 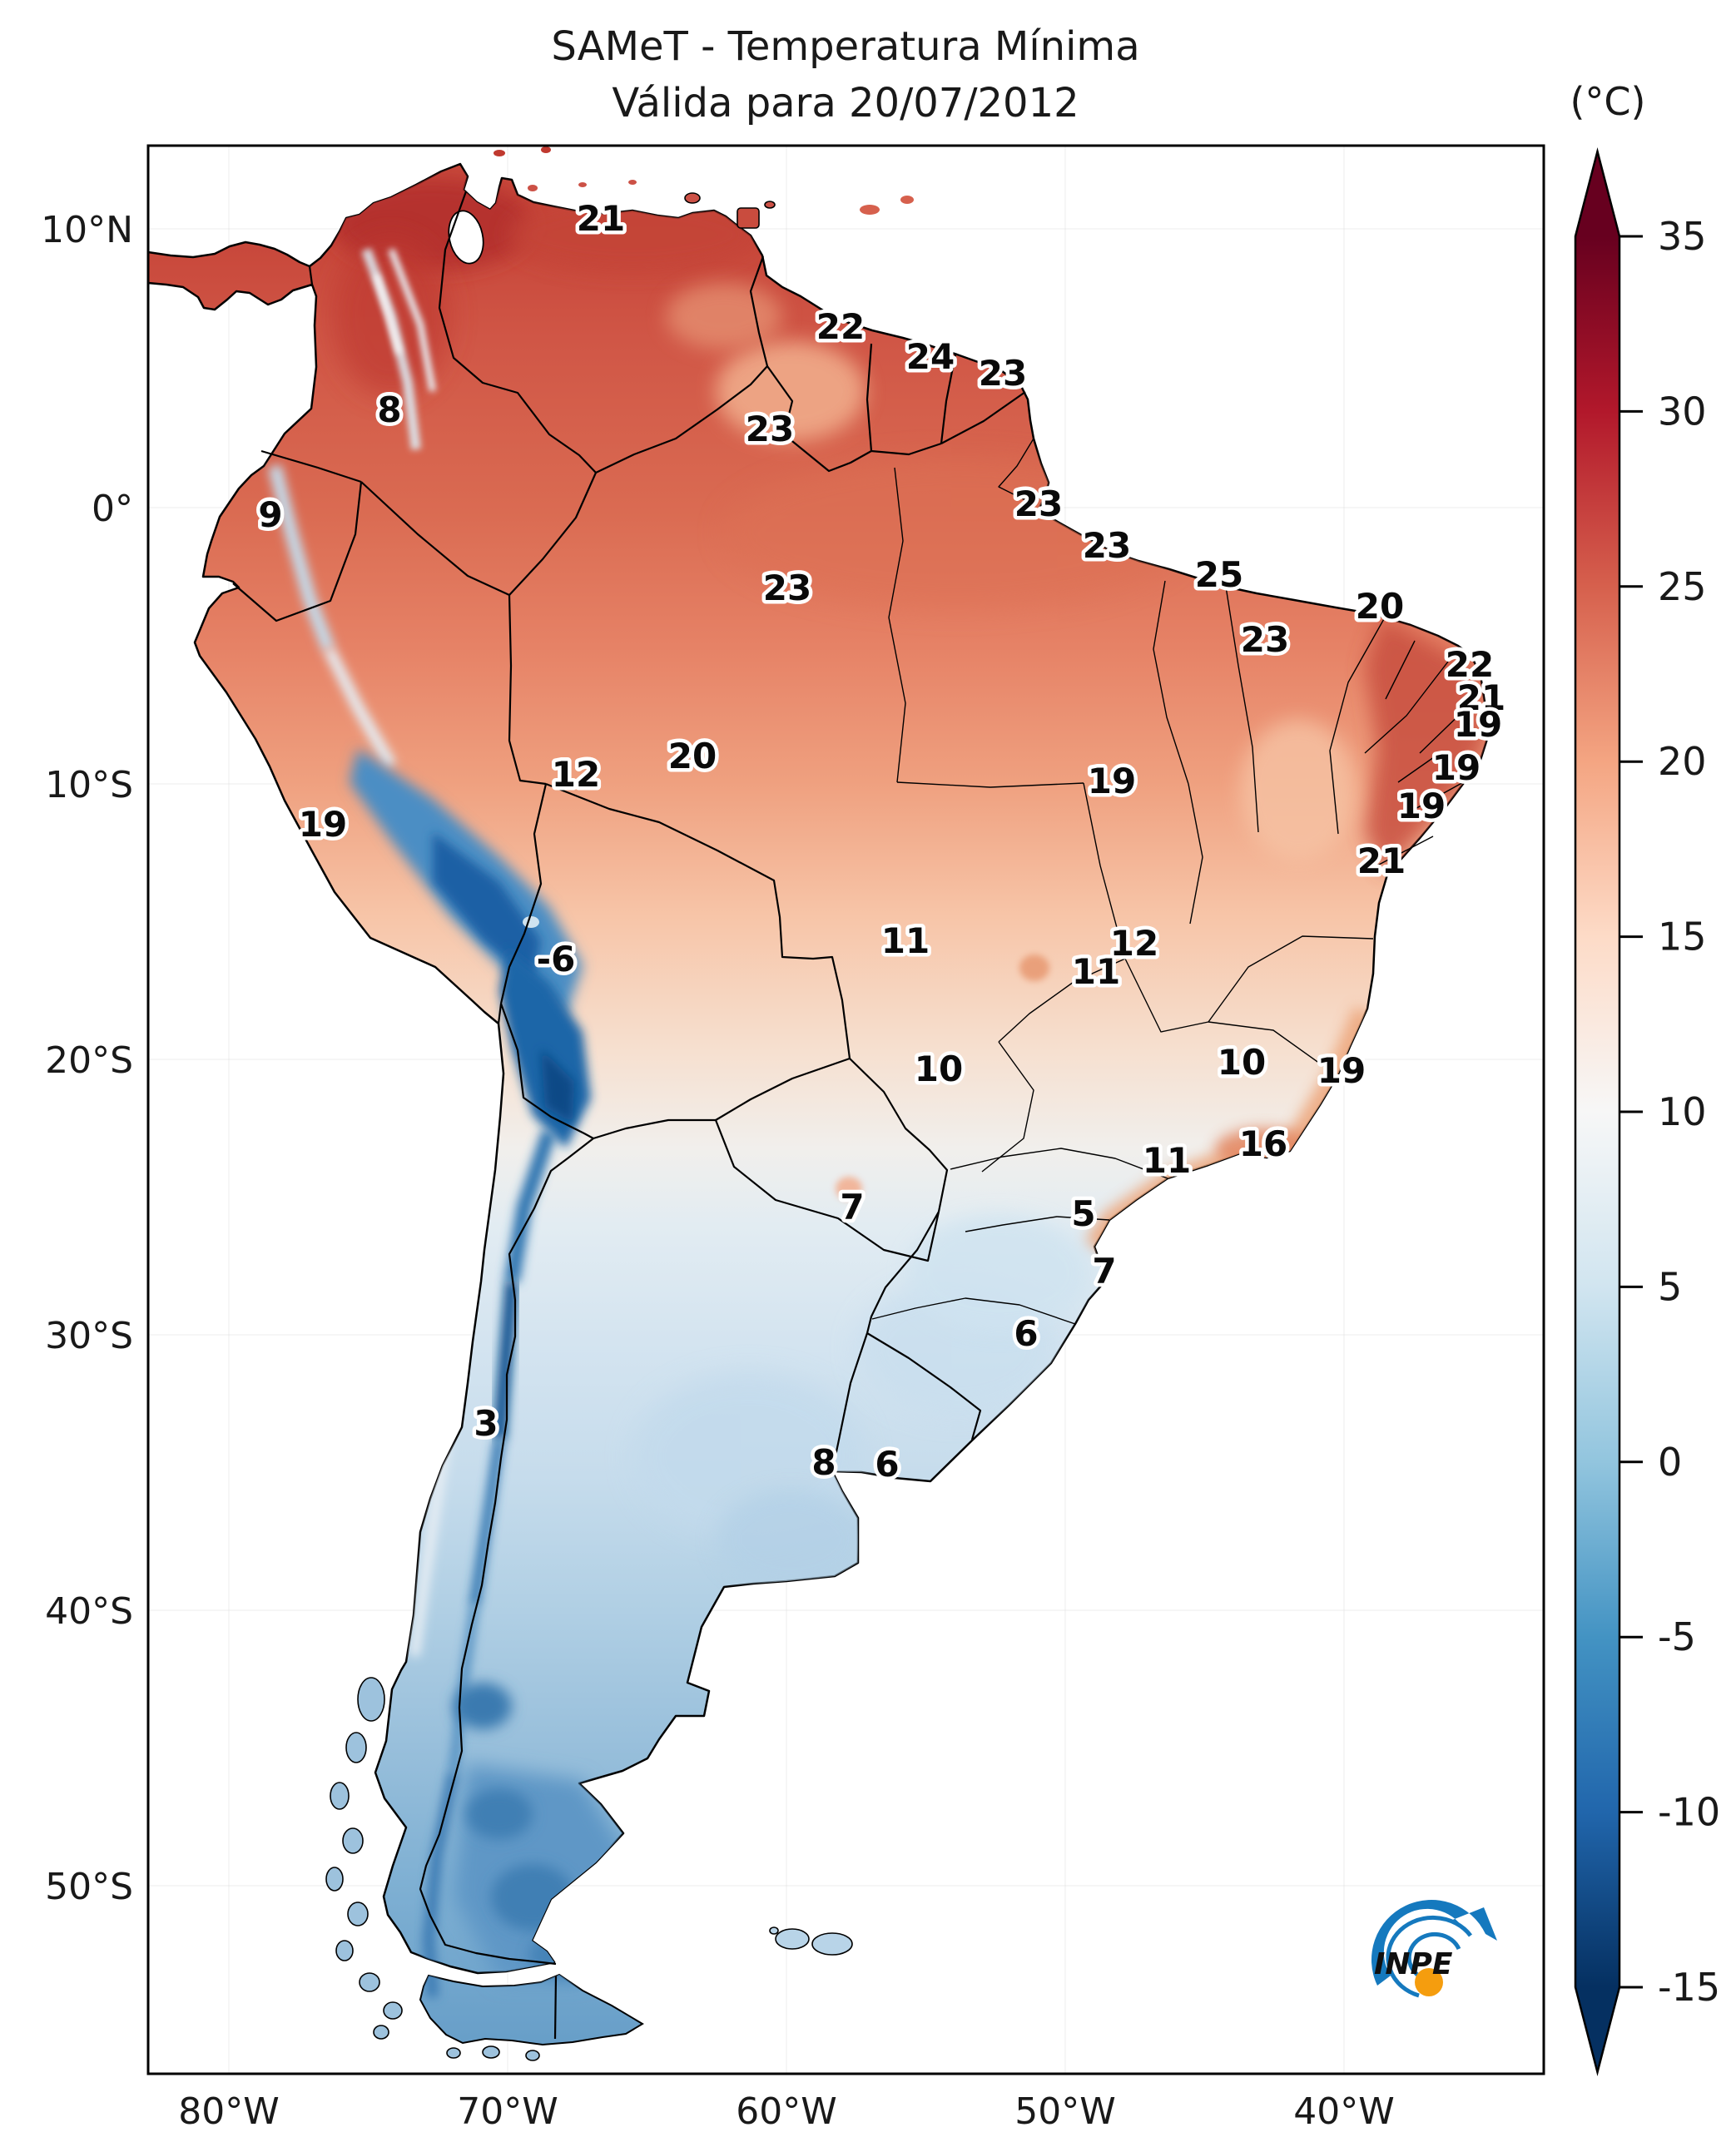 What do you see at coordinates (508, 2111) in the screenshot?
I see `longitude-tick-label: 70°W` at bounding box center [508, 2111].